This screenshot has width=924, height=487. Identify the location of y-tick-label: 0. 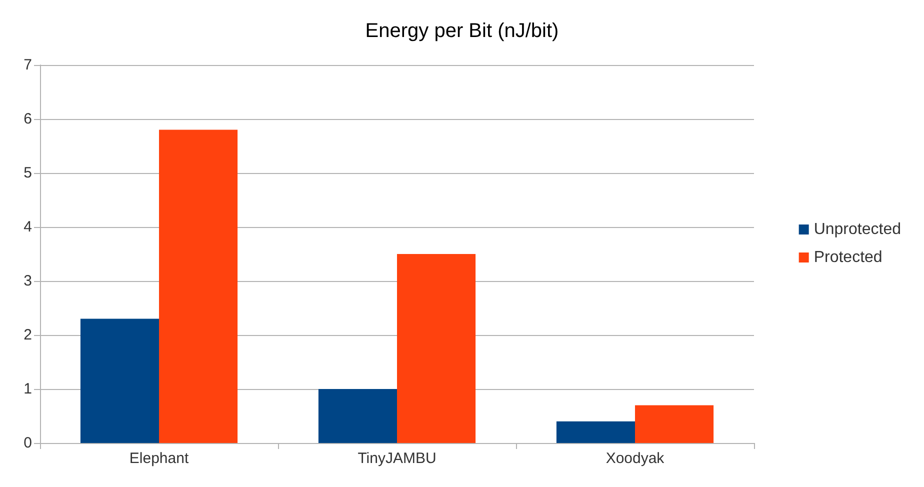
(28, 443).